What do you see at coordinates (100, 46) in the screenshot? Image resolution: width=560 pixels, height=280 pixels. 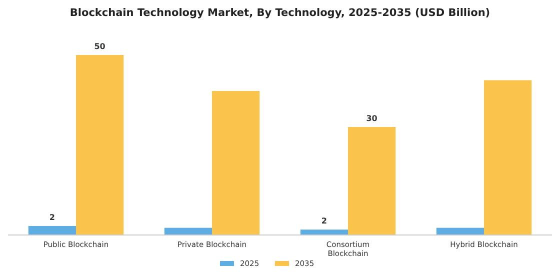 I see `data-label: 50` at bounding box center [100, 46].